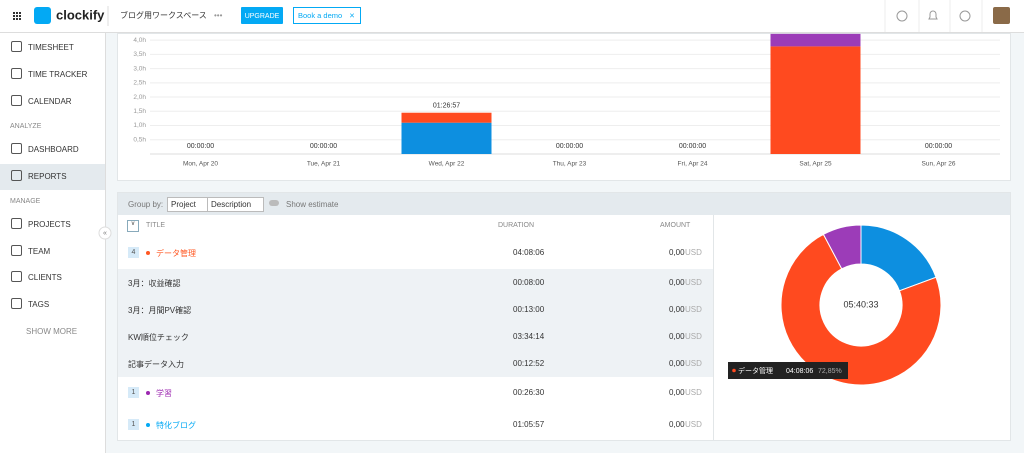  What do you see at coordinates (415, 283) in the screenshot?
I see `table-row: 3月：収益確認 00:08:00 0,00 USD` at bounding box center [415, 283].